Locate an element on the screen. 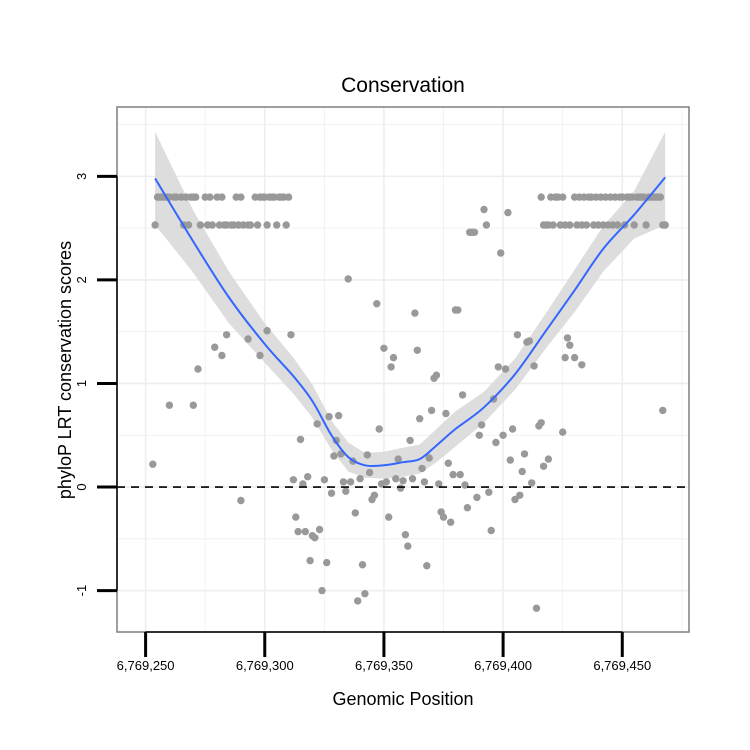  x-tick-label: 6,769,400 is located at coordinates (503, 665).